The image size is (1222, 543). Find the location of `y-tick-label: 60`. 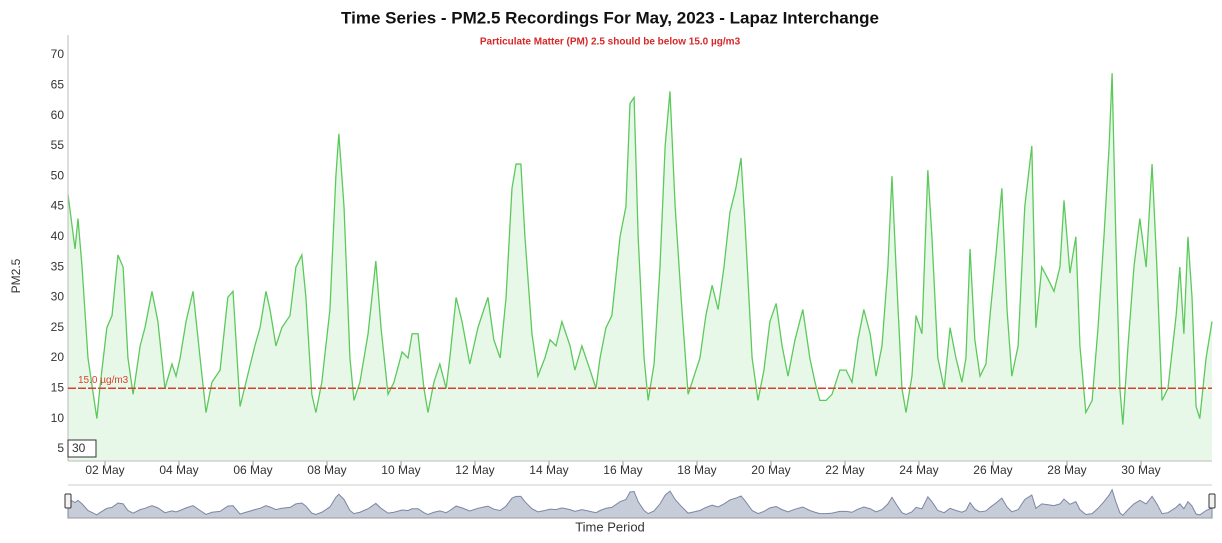

y-tick-label: 60 is located at coordinates (58, 115).